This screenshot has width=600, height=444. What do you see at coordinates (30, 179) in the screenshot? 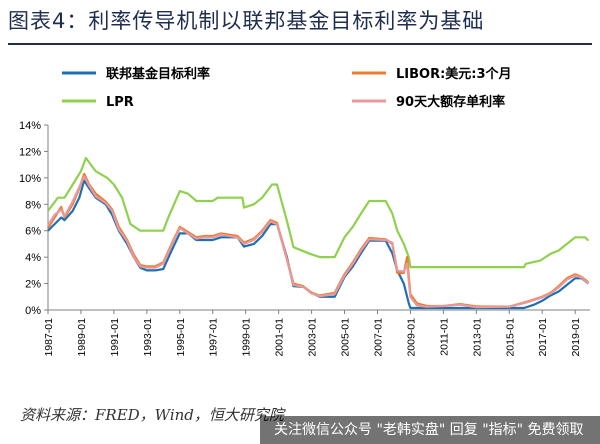
I see `y-tick-label: 10%` at bounding box center [30, 179].